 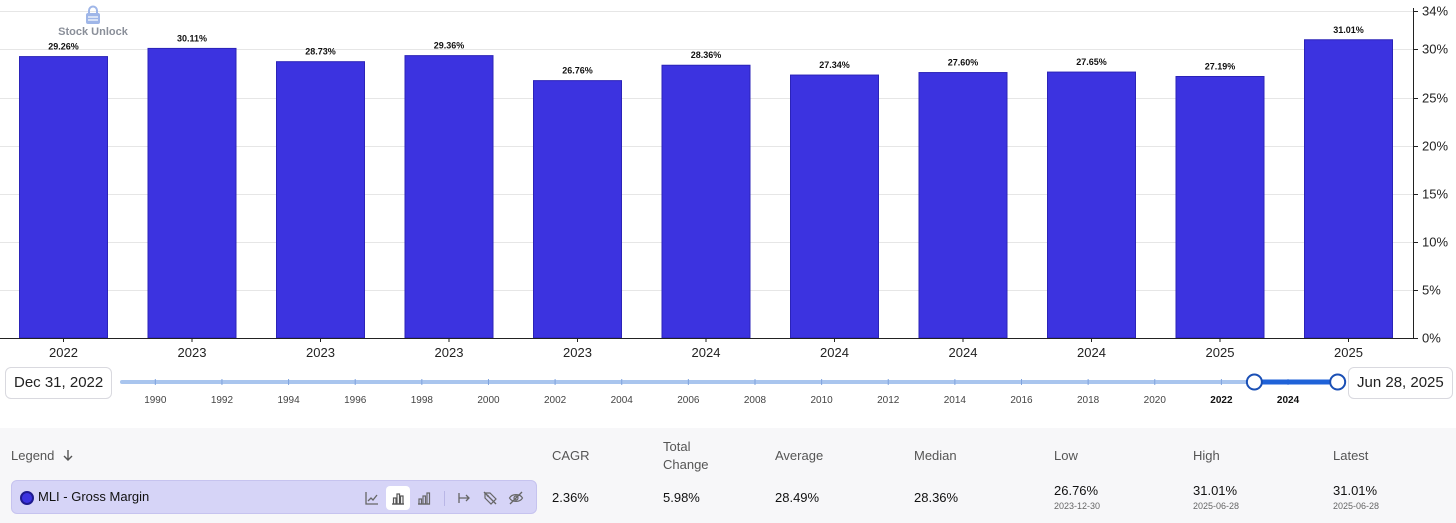 What do you see at coordinates (686, 456) in the screenshot?
I see `total-change-header: Total Change` at bounding box center [686, 456].